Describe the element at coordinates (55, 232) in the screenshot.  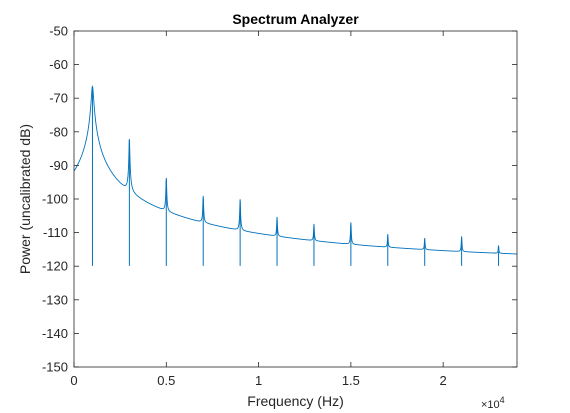
I see `y-tick-label: -110` at that location.